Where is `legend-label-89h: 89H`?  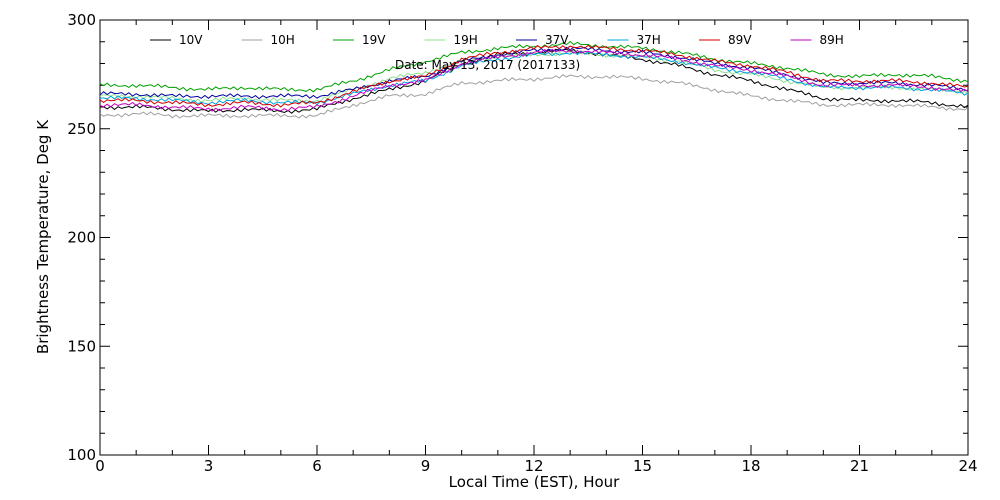 legend-label-89h: 89H is located at coordinates (832, 40).